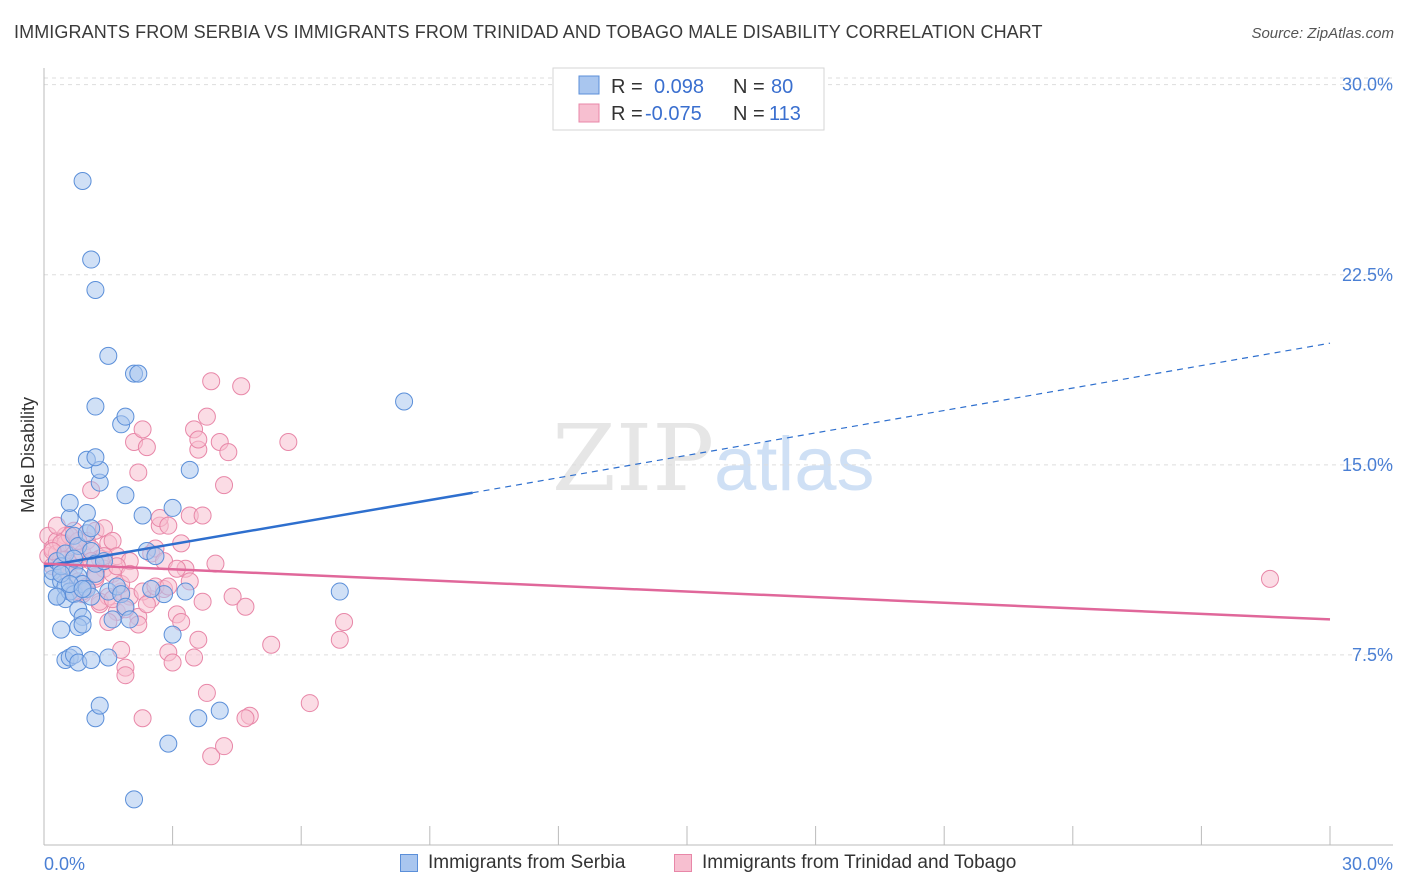 This screenshot has width=1406, height=892. Describe the element at coordinates (782, 87) in the screenshot. I see `legend-n-value-1: 80` at that location.